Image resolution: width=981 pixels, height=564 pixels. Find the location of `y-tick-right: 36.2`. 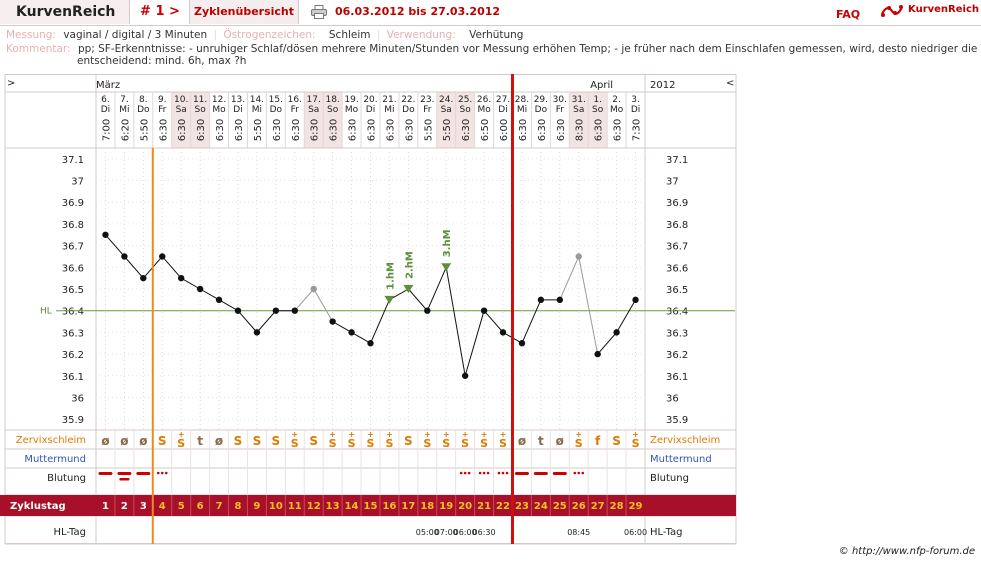

y-tick-right: 36.2 is located at coordinates (677, 355).